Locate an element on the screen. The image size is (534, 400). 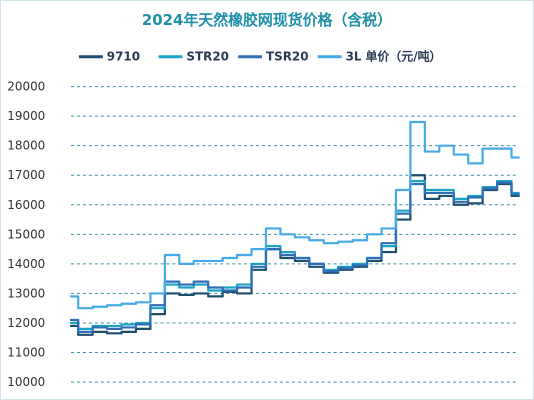
y-tick-label: 11000 is located at coordinates (26, 353).